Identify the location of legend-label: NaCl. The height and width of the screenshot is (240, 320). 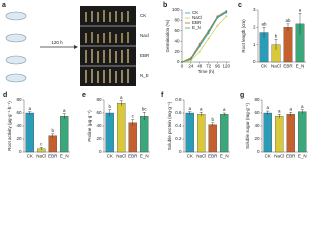
(197, 17).